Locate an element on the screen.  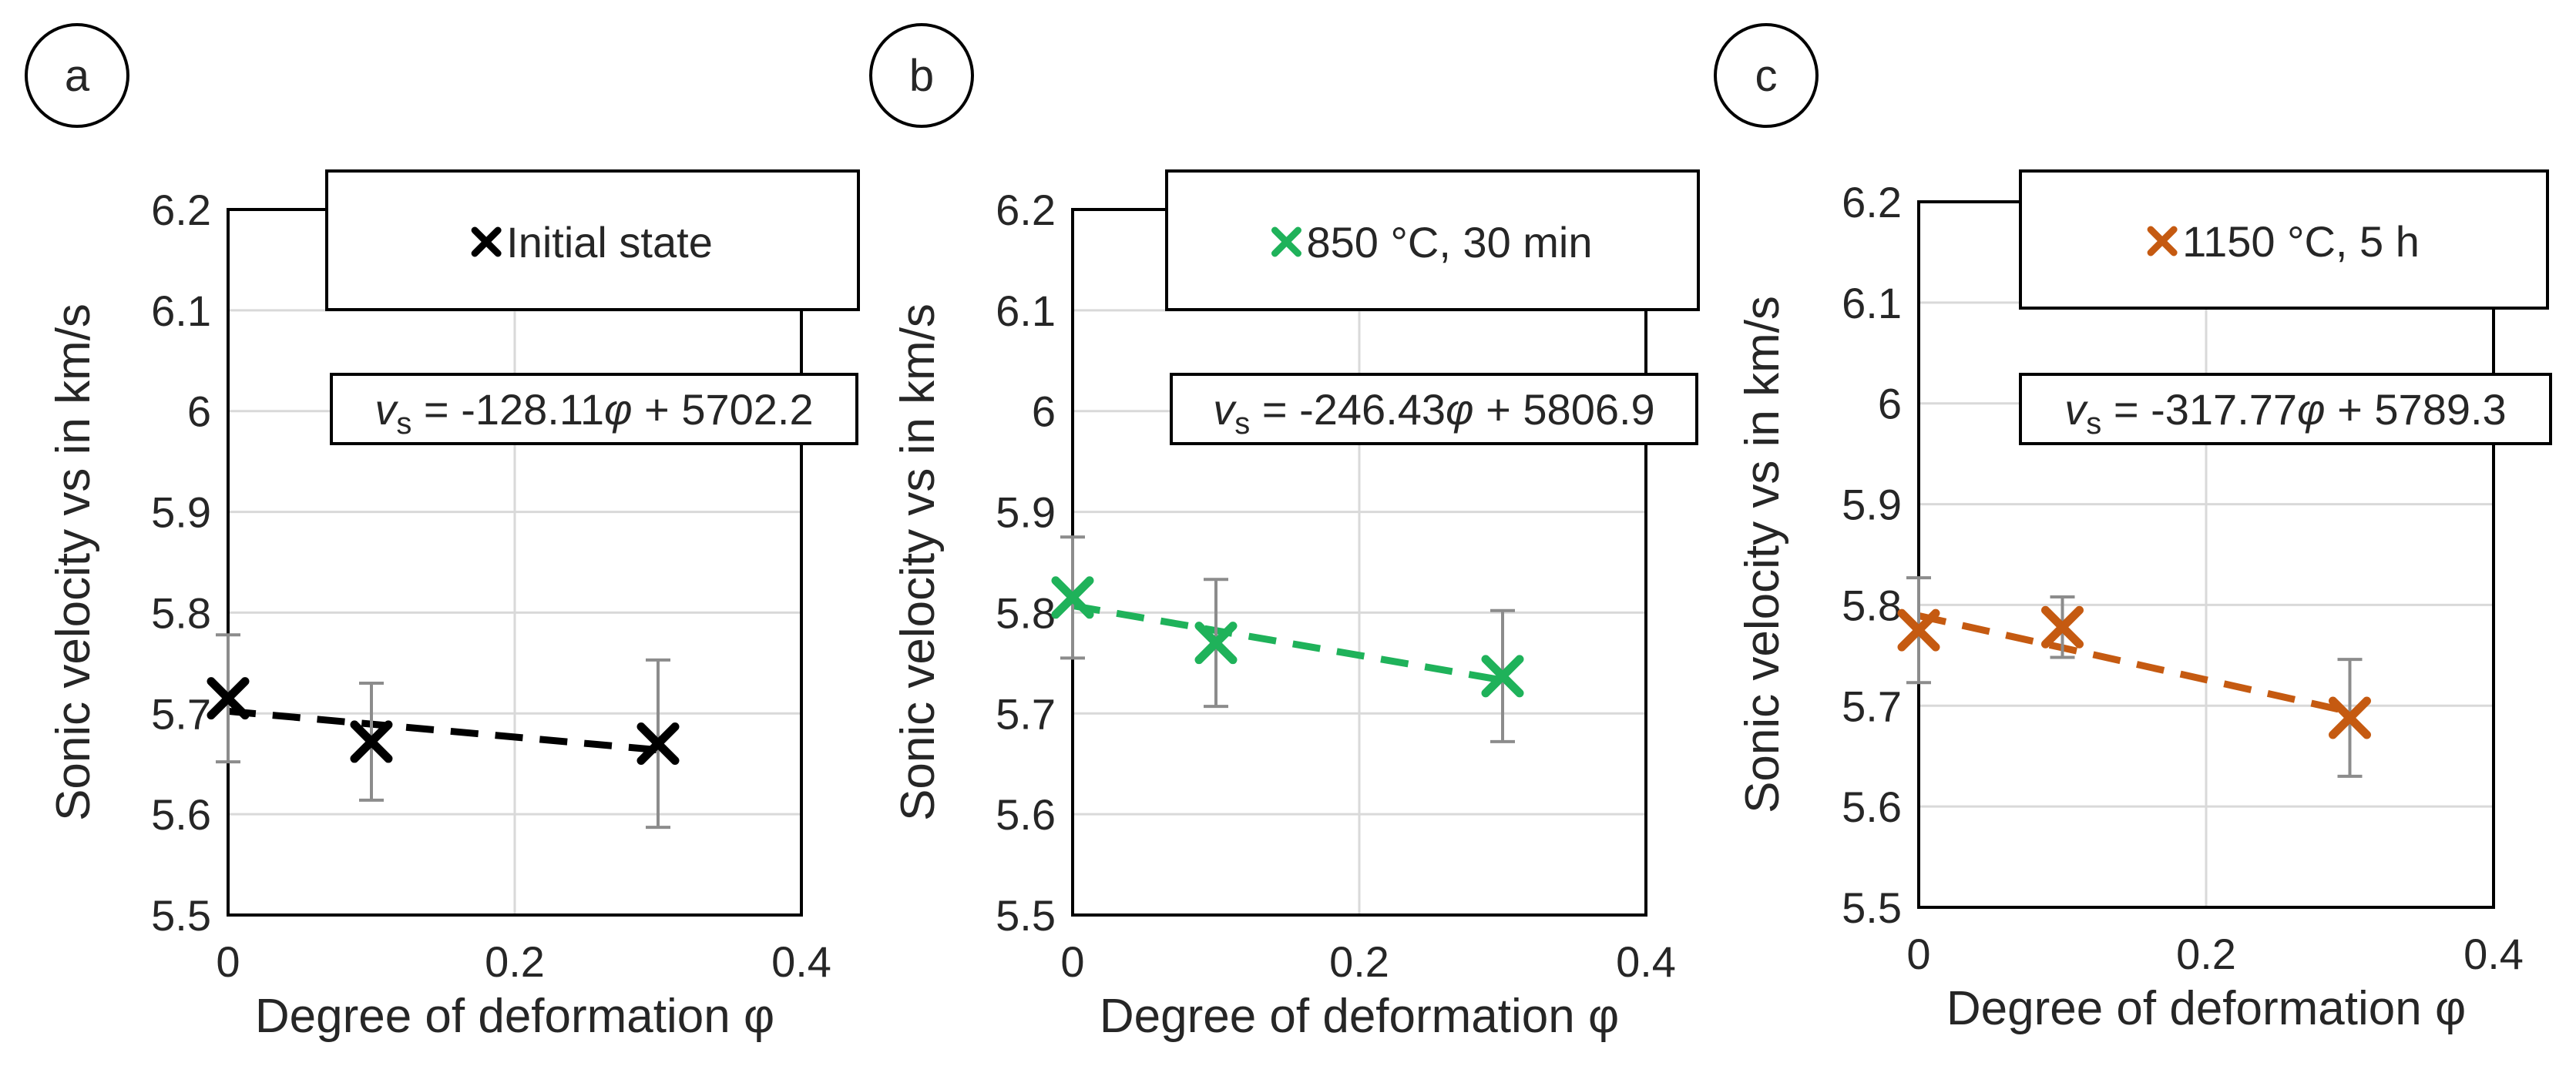
legend-label: 1150 °C, 5 h is located at coordinates (2301, 241).